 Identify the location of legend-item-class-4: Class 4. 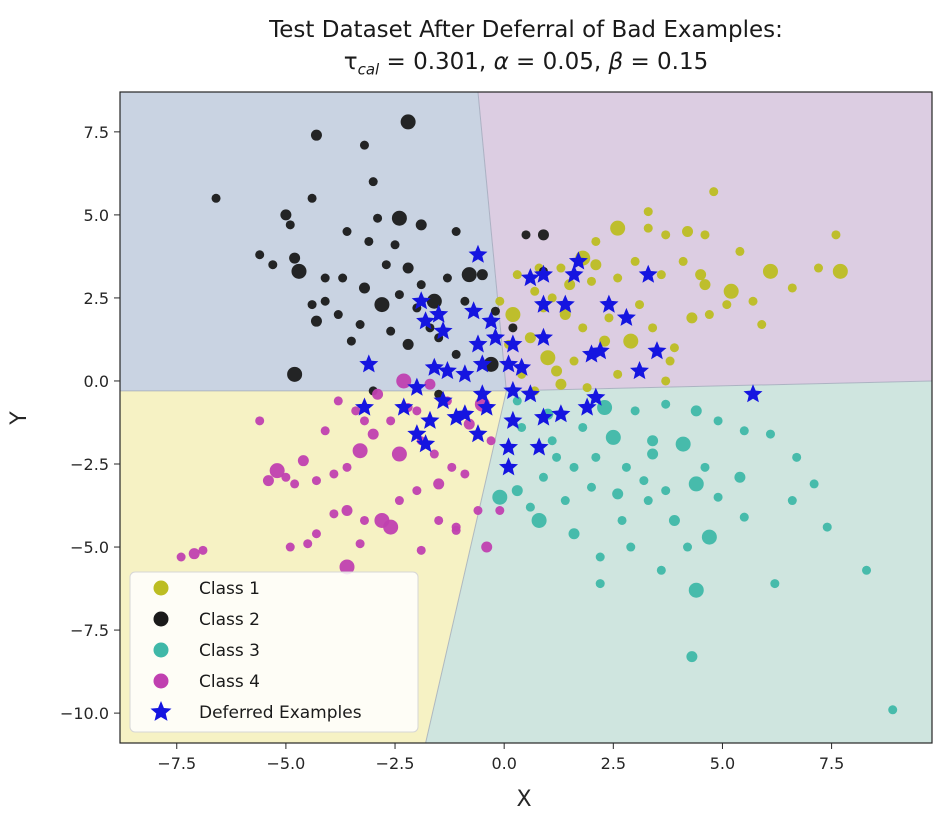
(206, 682).